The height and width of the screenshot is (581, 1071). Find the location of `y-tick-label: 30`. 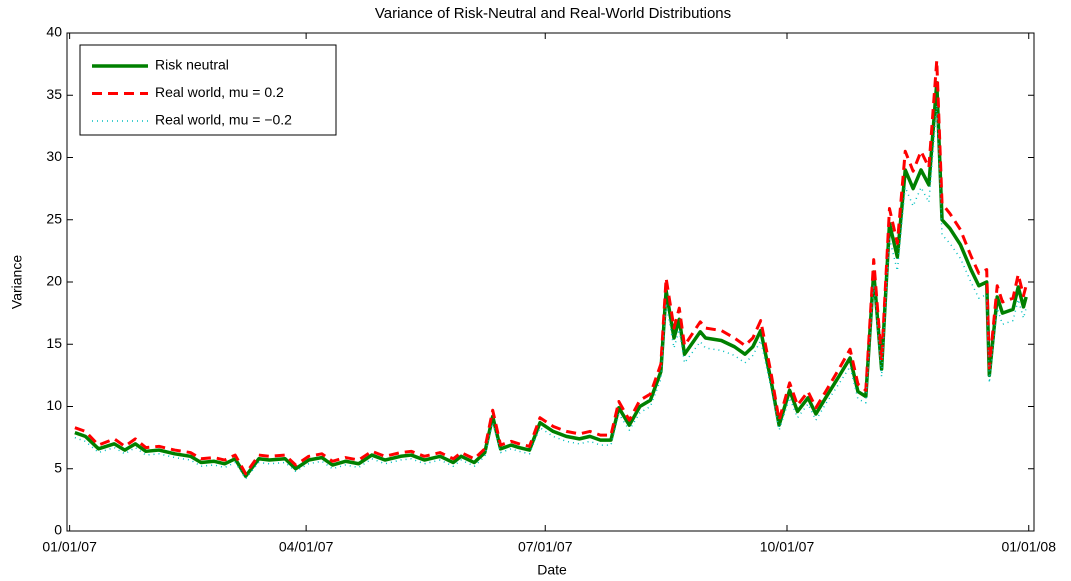

y-tick-label: 30 is located at coordinates (54, 156).